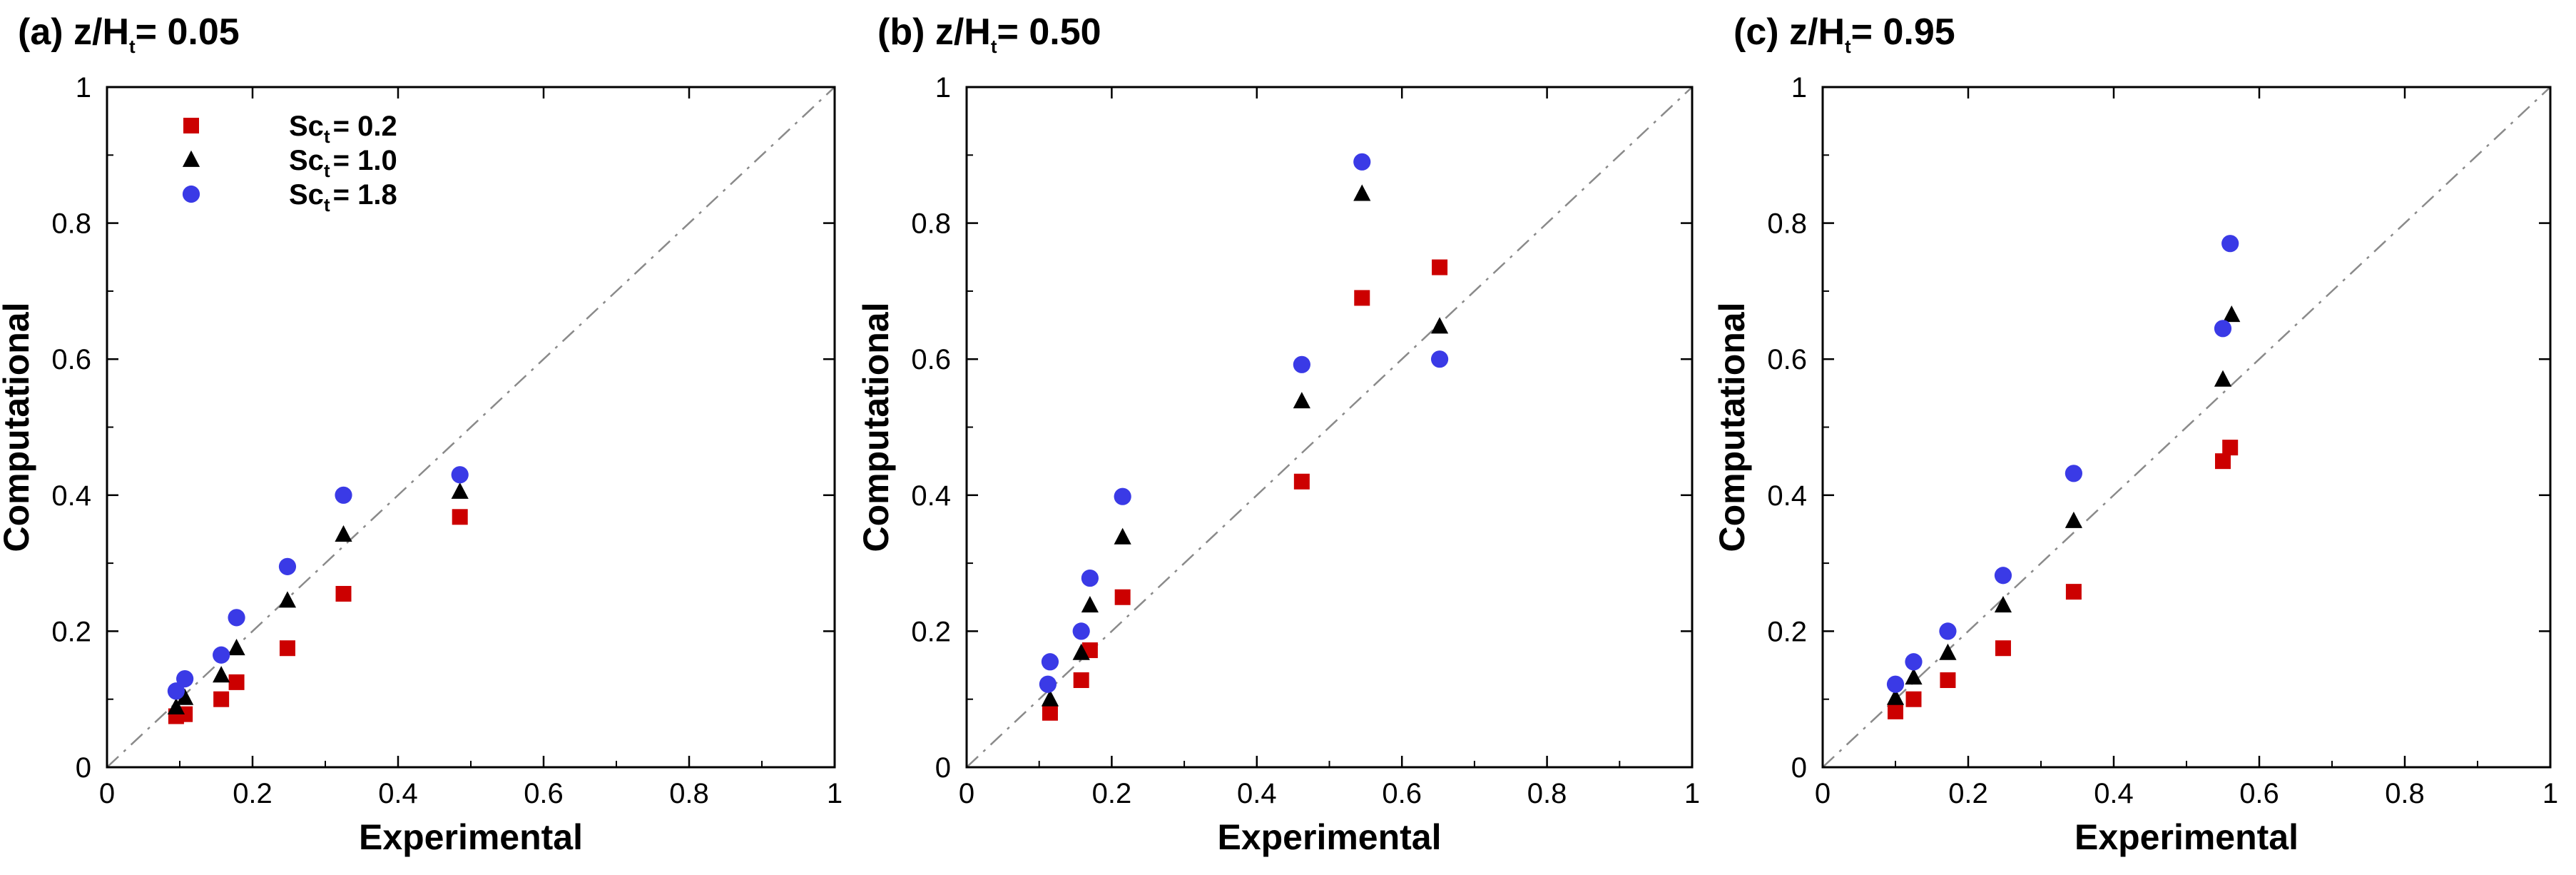  Describe the element at coordinates (1049, 32) in the screenshot. I see `chart-title-suffix: = 0.50` at that location.